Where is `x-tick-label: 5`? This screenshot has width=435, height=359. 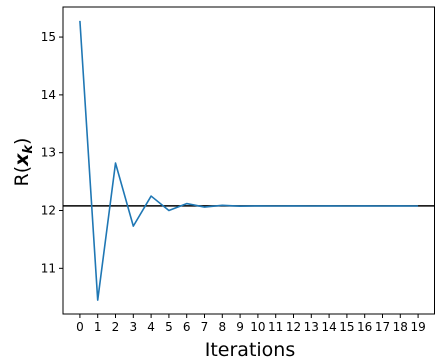 x-tick-label: 5 is located at coordinates (169, 327).